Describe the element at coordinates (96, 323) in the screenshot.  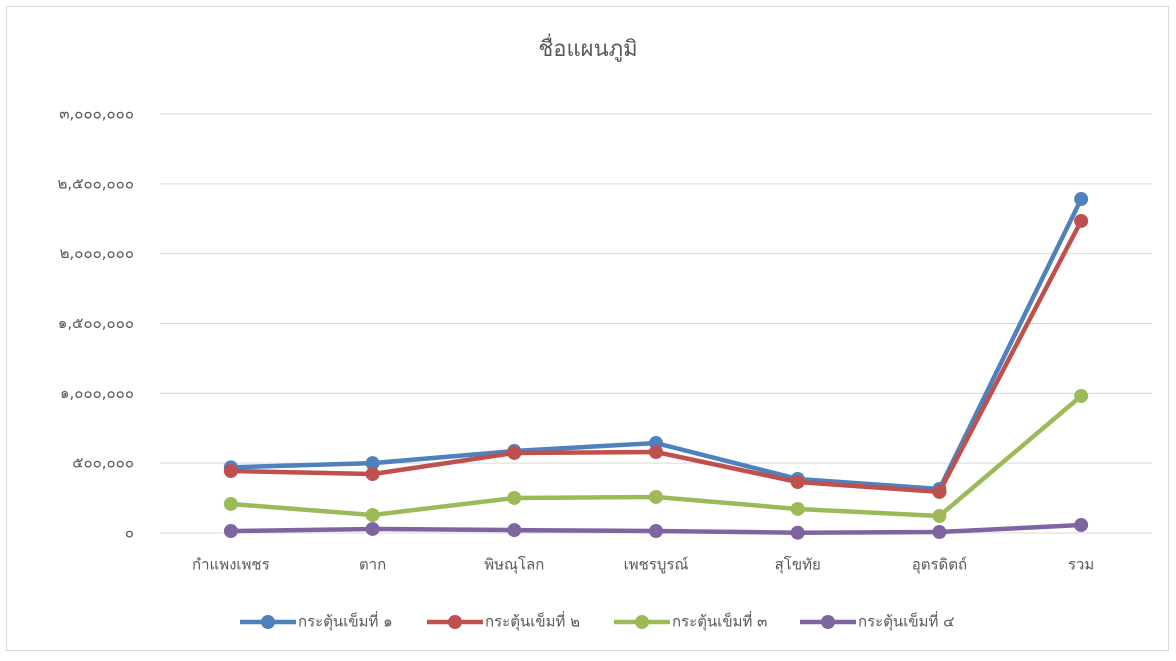
I see `y-tick-label: ๑,๕๐๐,๐๐๐` at that location.